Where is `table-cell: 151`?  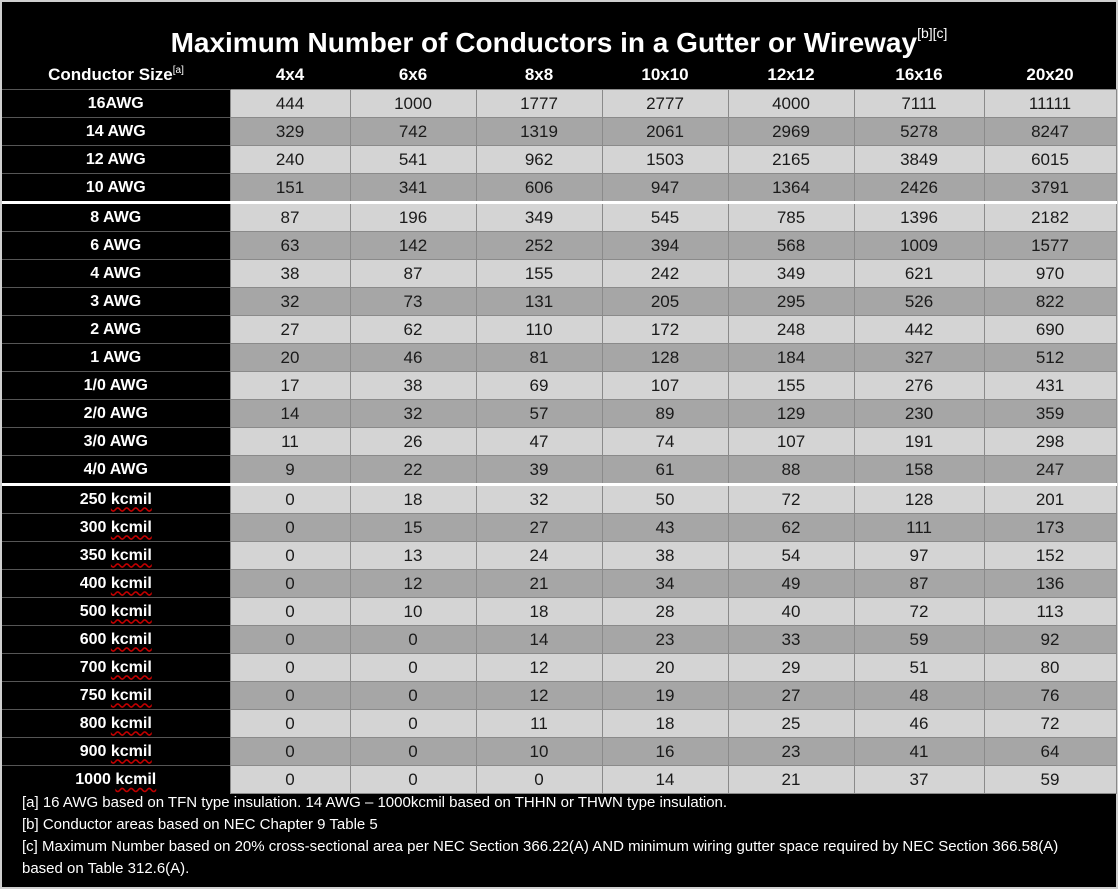
table-cell: 151 is located at coordinates (290, 188).